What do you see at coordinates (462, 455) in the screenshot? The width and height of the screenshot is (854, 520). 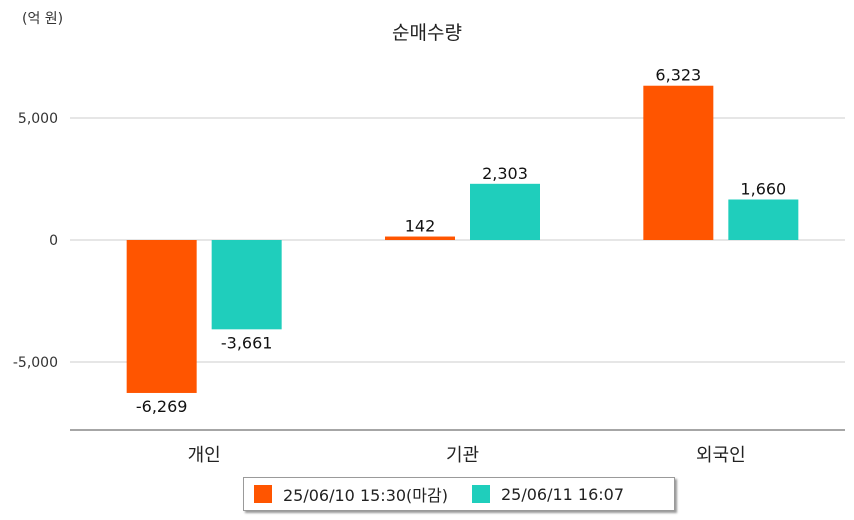 I see `x-tick-label: 기관` at bounding box center [462, 455].